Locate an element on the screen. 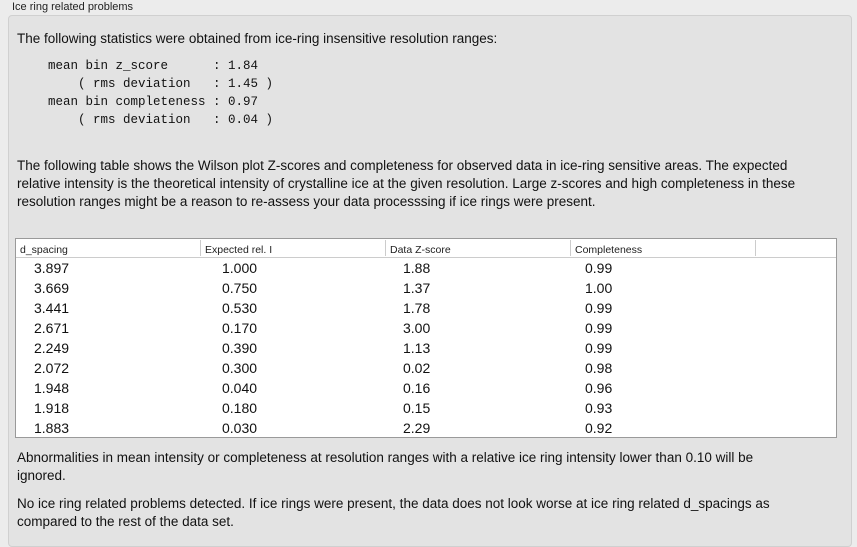 This screenshot has height=547, width=857. table-cell: 0.390 is located at coordinates (240, 348).